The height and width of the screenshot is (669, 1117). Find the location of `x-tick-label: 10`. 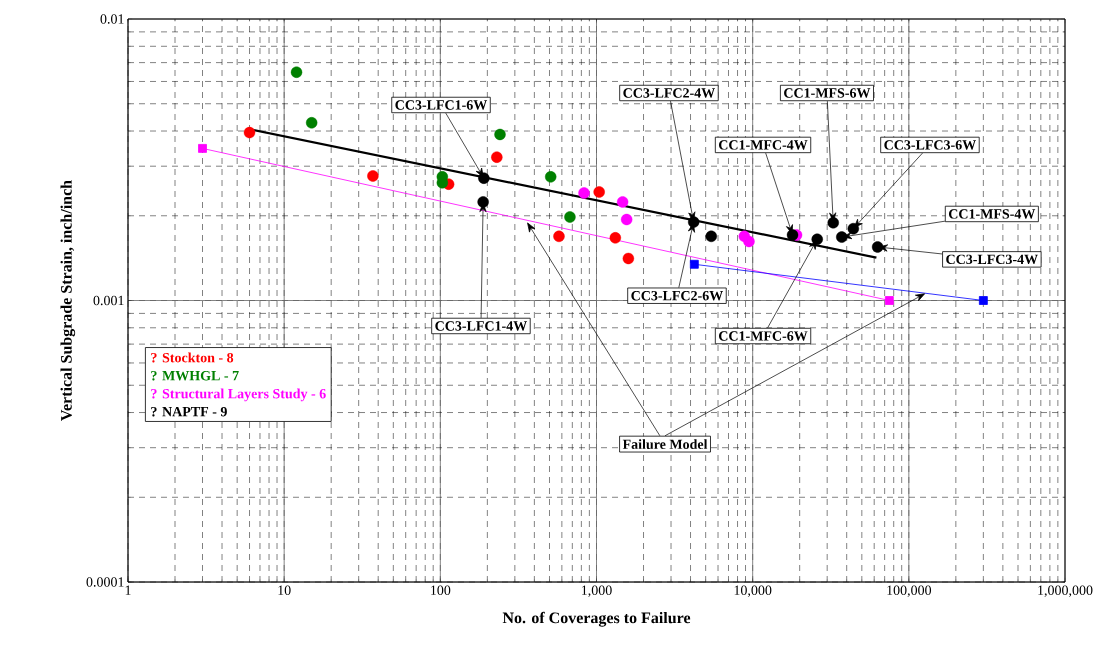

x-tick-label: 10 is located at coordinates (284, 590).